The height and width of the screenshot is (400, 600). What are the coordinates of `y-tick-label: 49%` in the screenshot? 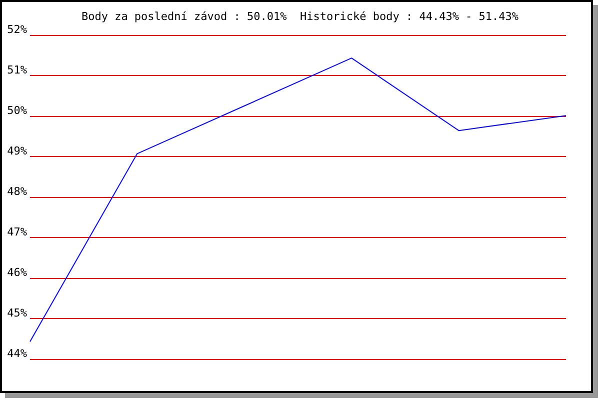 It's located at (17, 151).